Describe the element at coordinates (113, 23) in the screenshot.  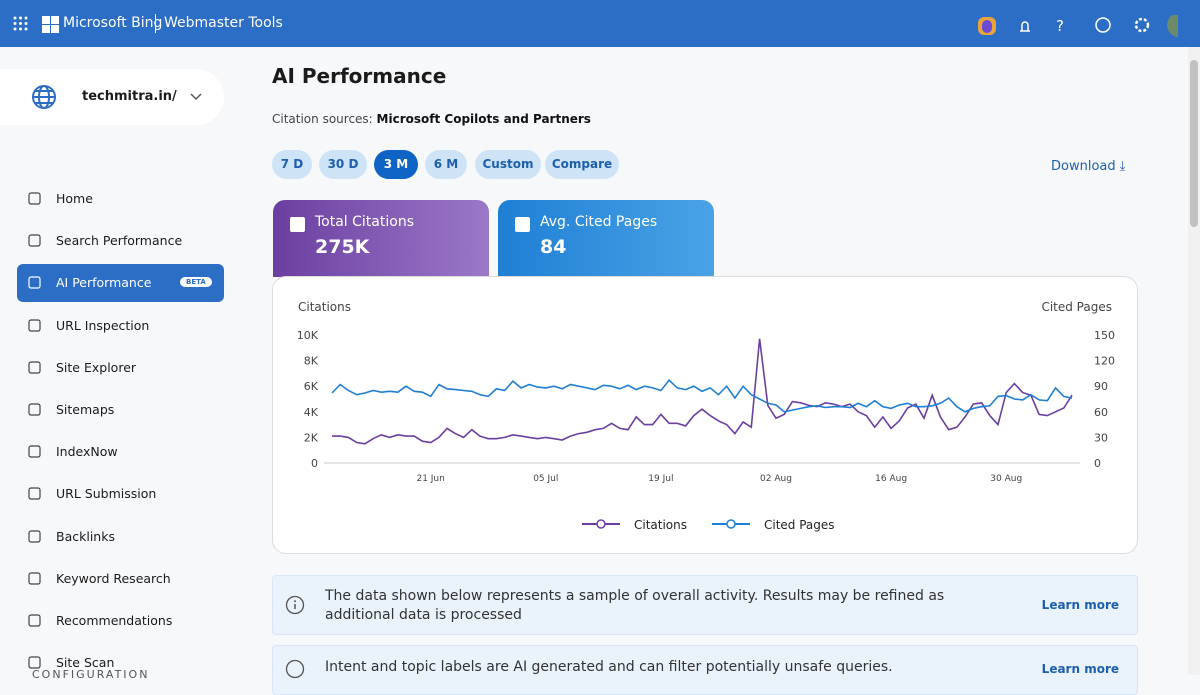
I see `brand: Microsoft Bing` at that location.